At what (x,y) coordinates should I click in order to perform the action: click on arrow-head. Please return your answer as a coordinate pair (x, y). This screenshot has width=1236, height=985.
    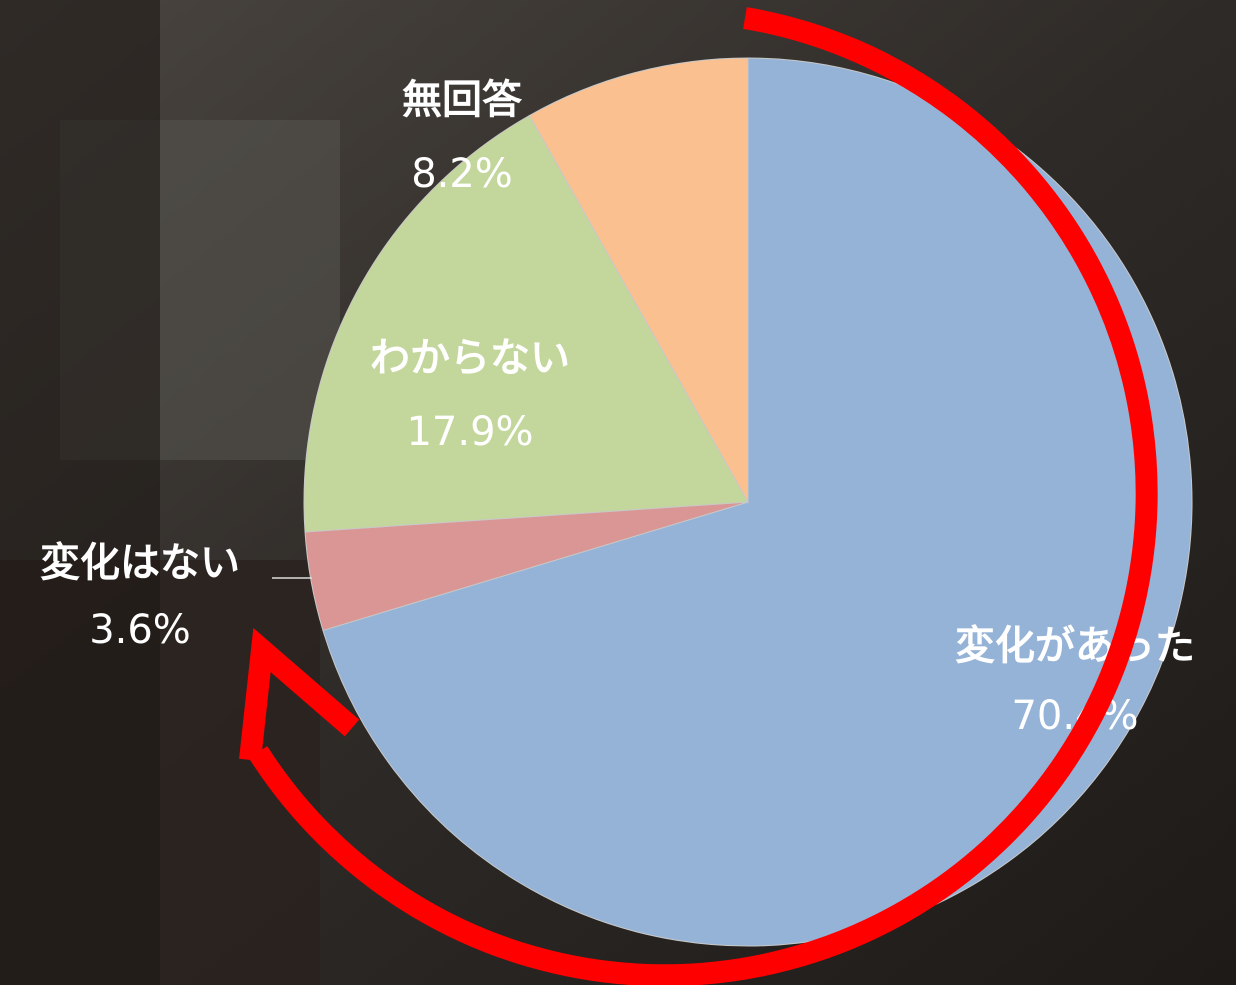
    Looking at the image, I should click on (299, 694).